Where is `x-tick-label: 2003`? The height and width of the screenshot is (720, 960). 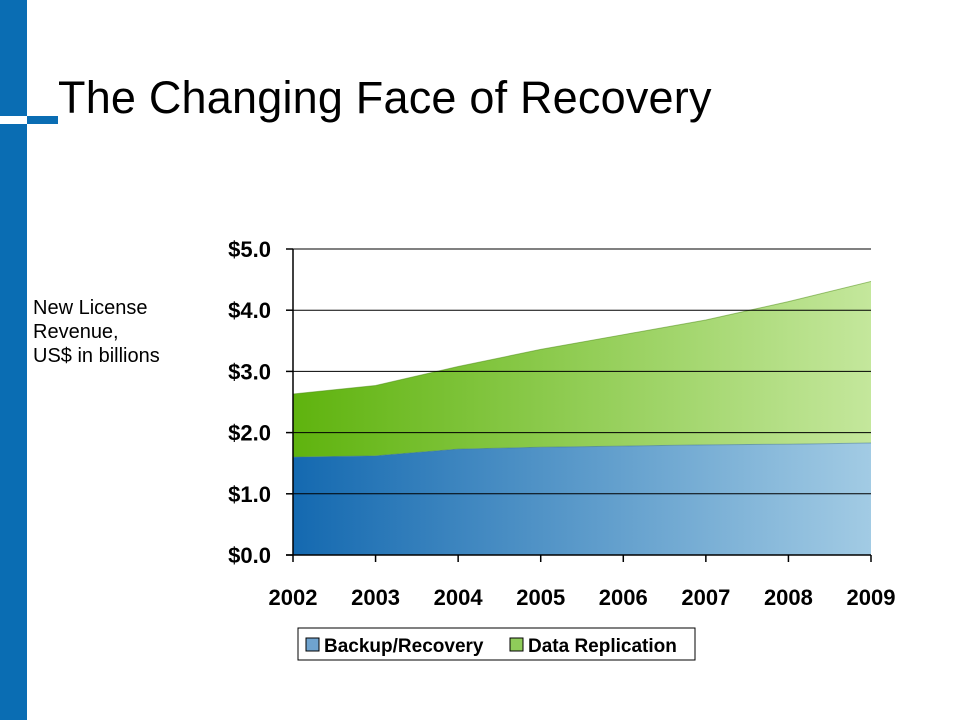 x-tick-label: 2003 is located at coordinates (375, 597).